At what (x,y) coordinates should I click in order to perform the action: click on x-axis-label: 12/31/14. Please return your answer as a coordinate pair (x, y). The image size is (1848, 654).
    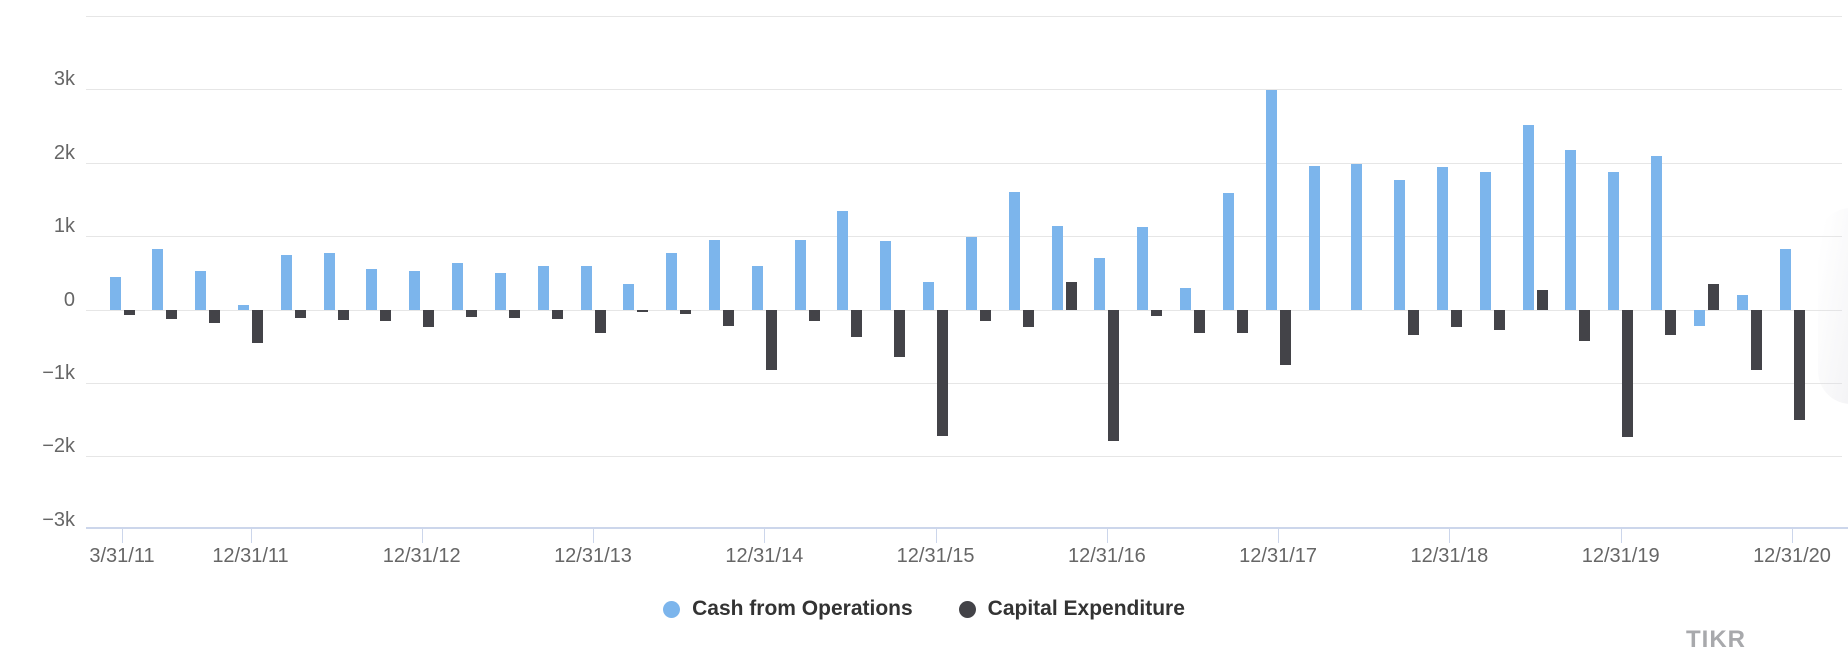
    Looking at the image, I should click on (764, 556).